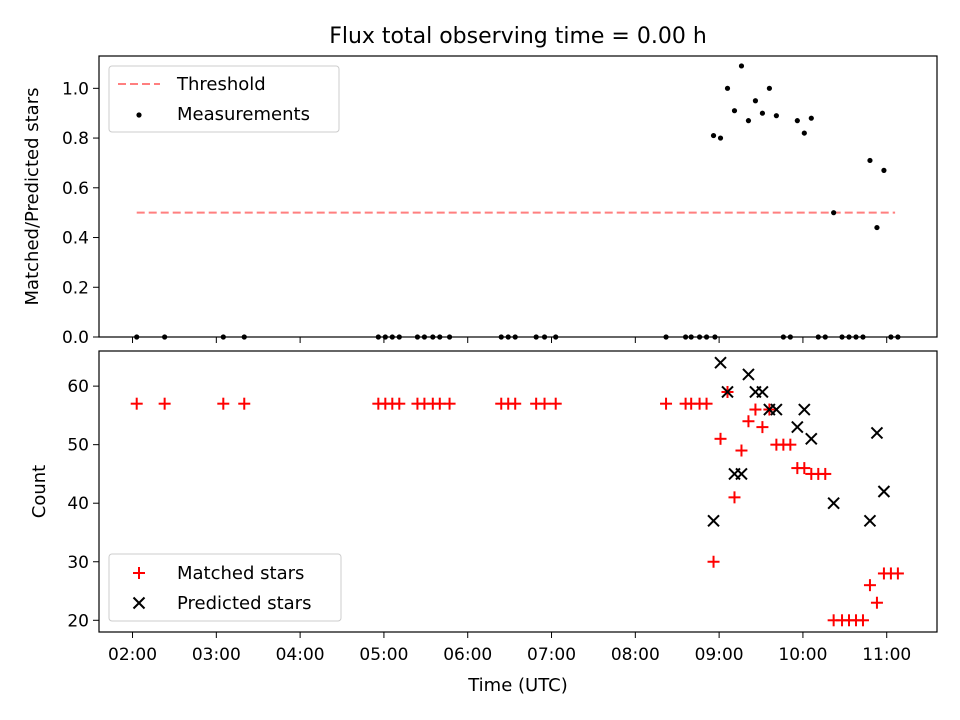  What do you see at coordinates (221, 84) in the screenshot?
I see `legend-threshold-label: Threshold` at bounding box center [221, 84].